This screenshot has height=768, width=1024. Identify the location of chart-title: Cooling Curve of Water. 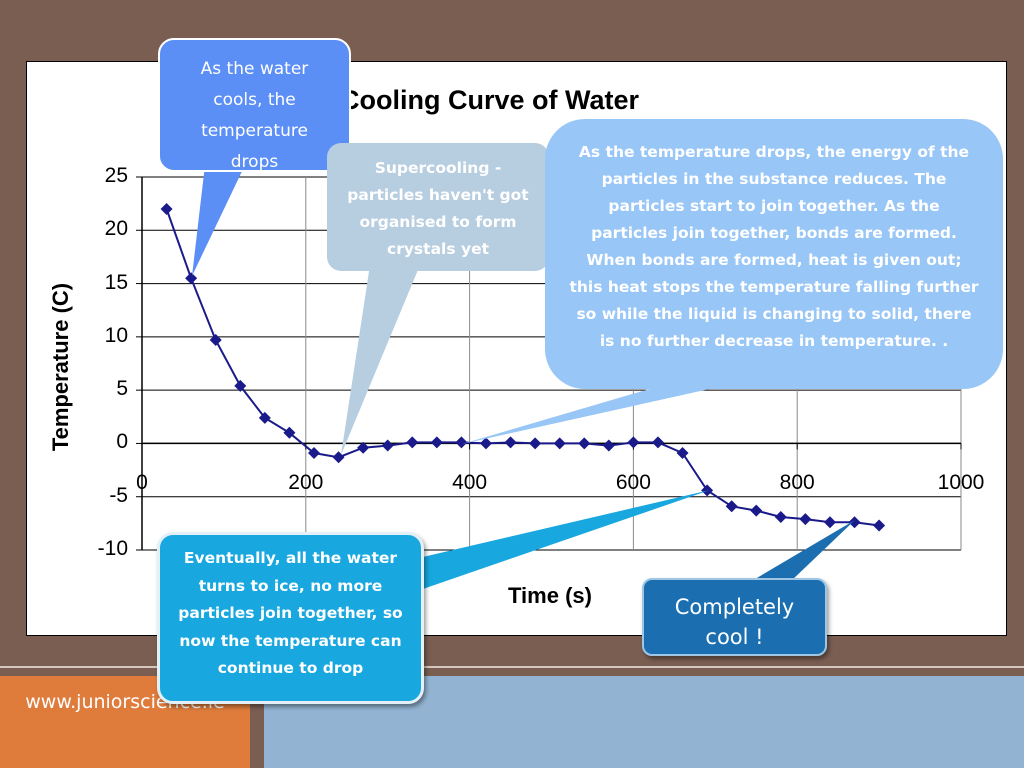
(490, 100).